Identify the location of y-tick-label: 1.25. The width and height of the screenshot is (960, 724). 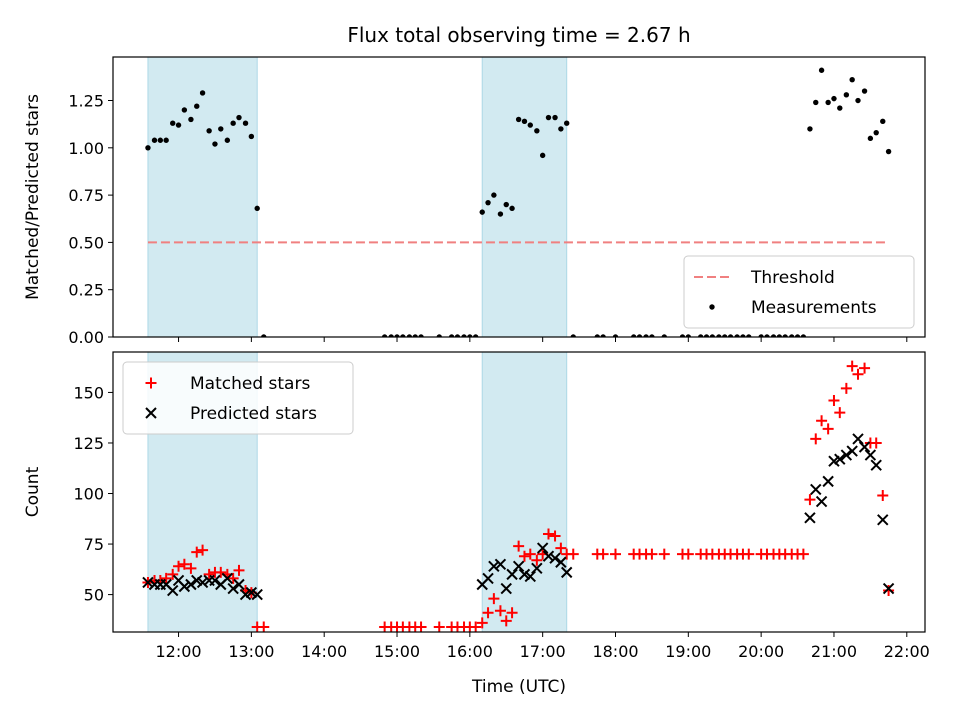
(86, 101).